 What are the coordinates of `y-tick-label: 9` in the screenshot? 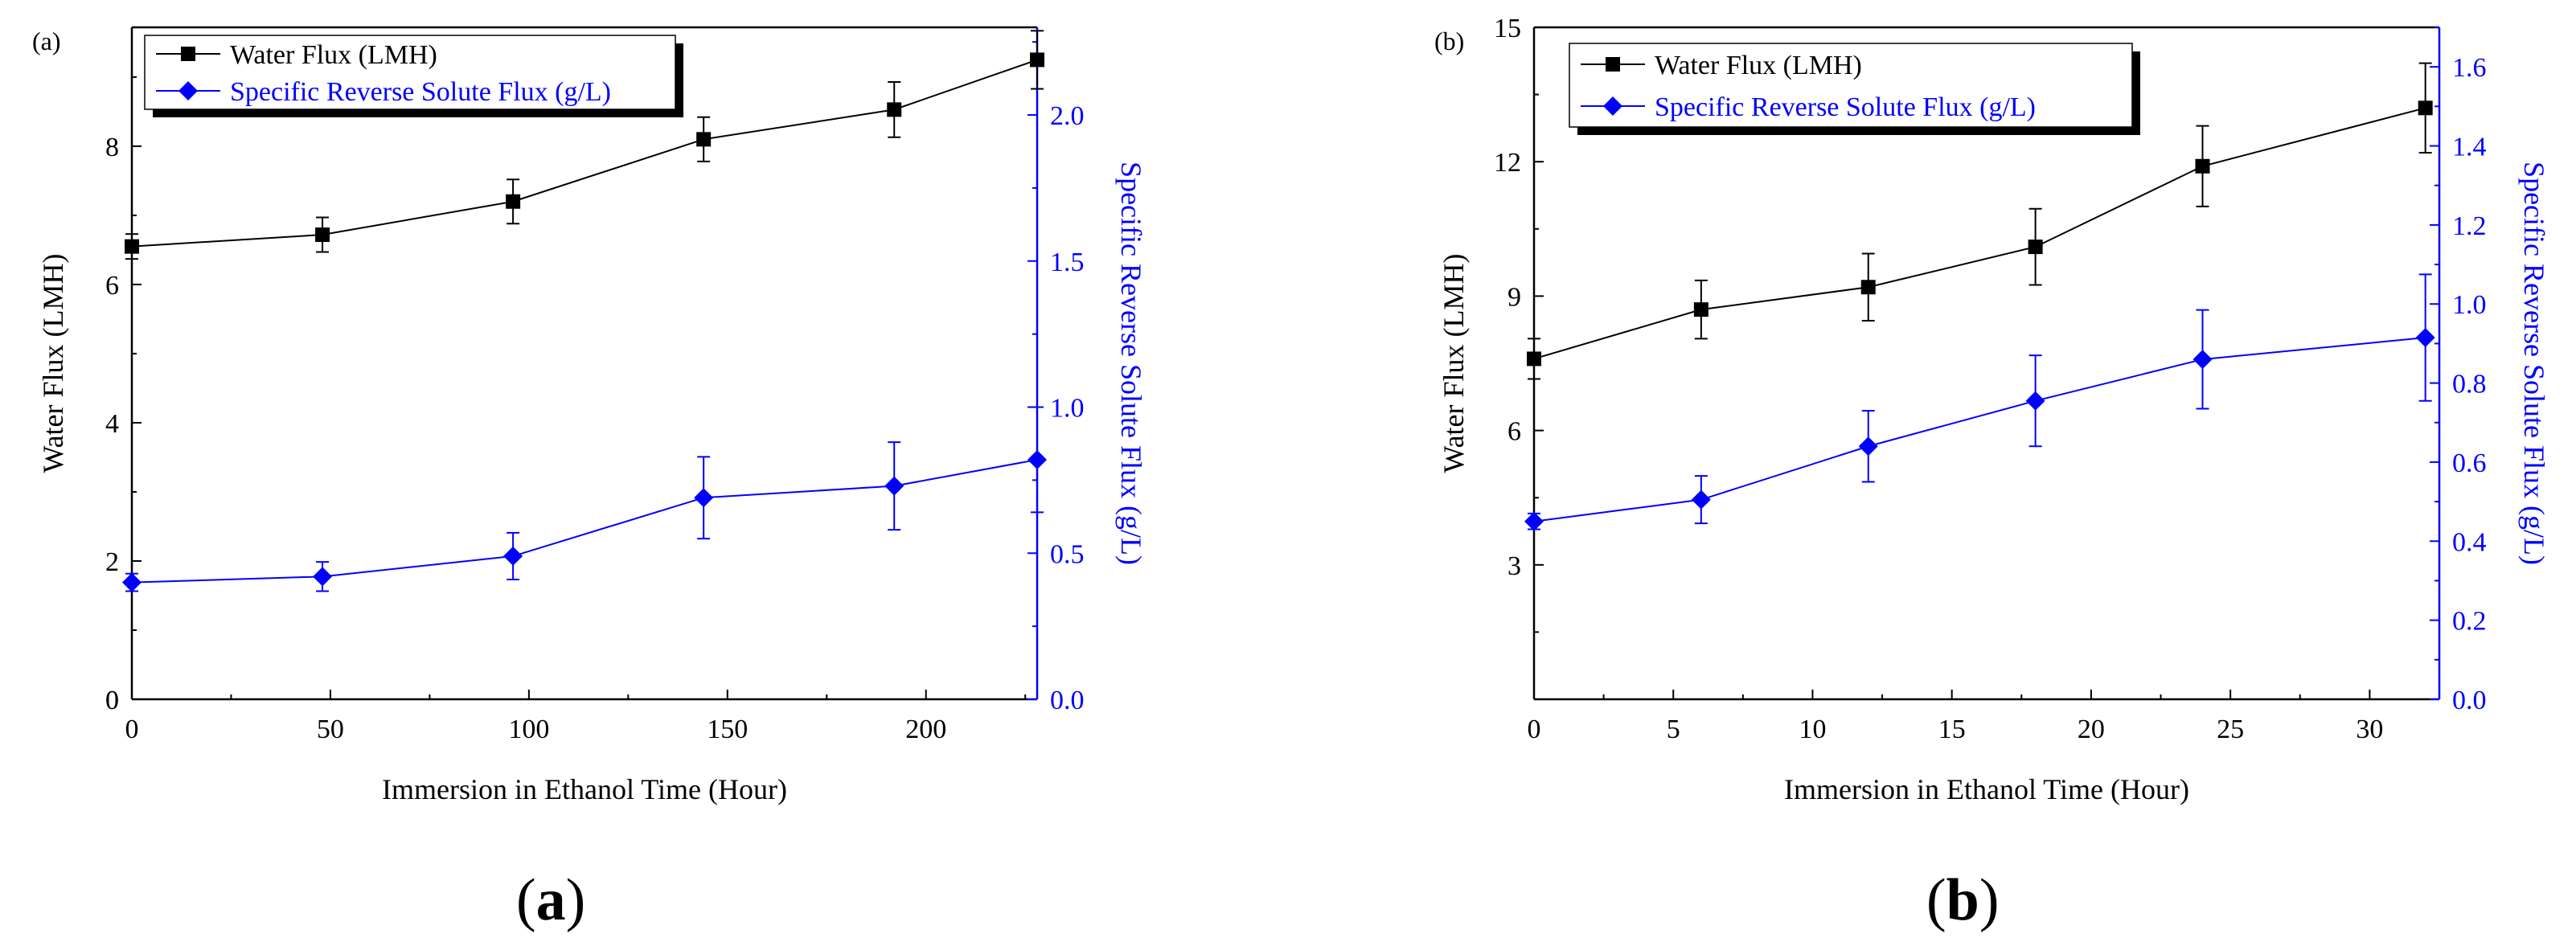 It's located at (1514, 297).